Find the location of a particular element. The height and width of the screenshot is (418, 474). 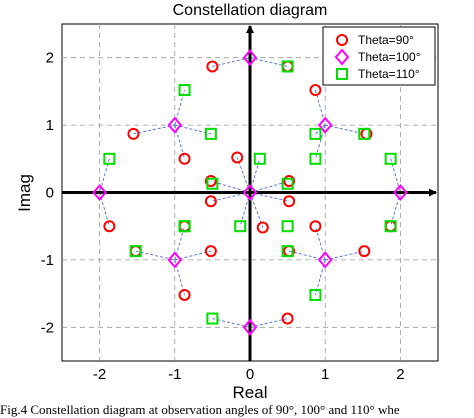

legend-box is located at coordinates (379, 56).